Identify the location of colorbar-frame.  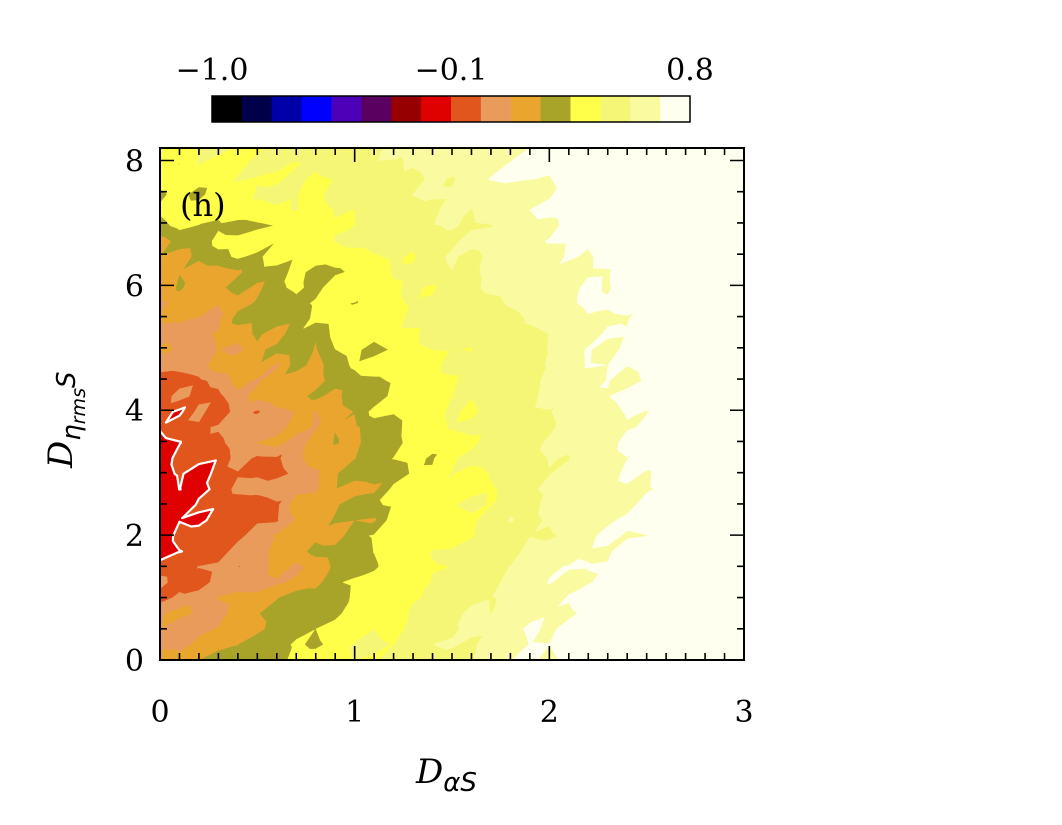
(451, 109).